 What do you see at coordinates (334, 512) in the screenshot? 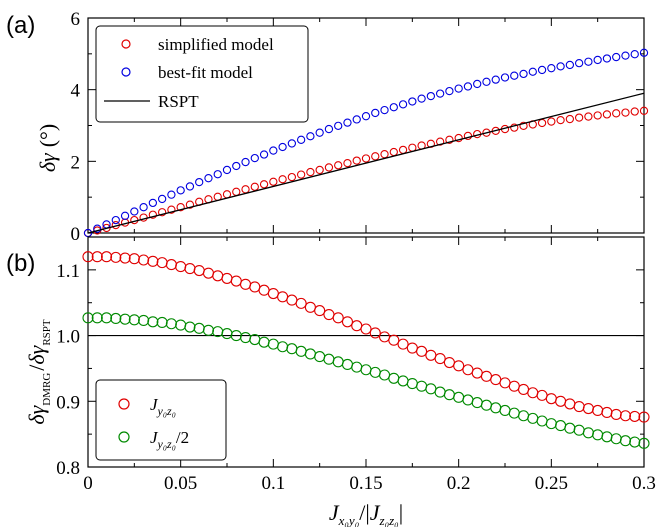
I see `x-label-j-1: J` at bounding box center [334, 512].